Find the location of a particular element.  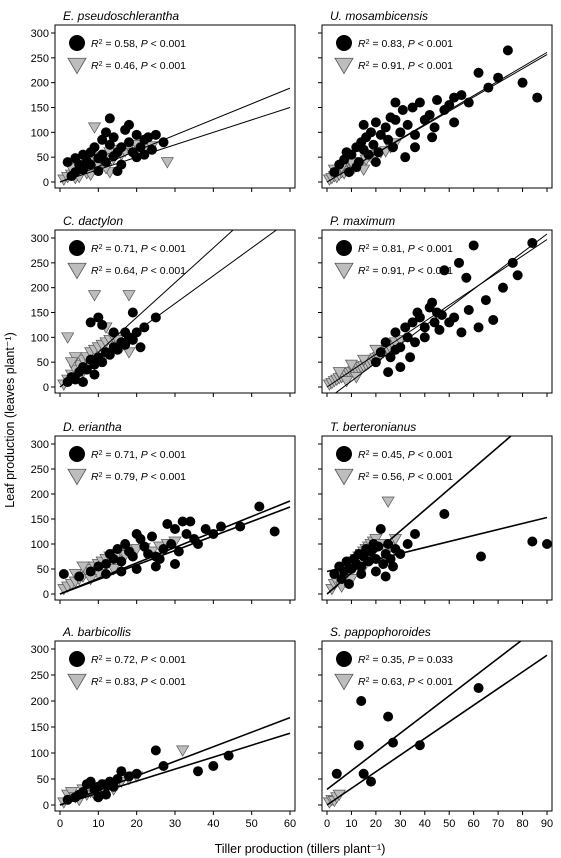

panel-title: A. barbicollis is located at coordinates (96, 632).